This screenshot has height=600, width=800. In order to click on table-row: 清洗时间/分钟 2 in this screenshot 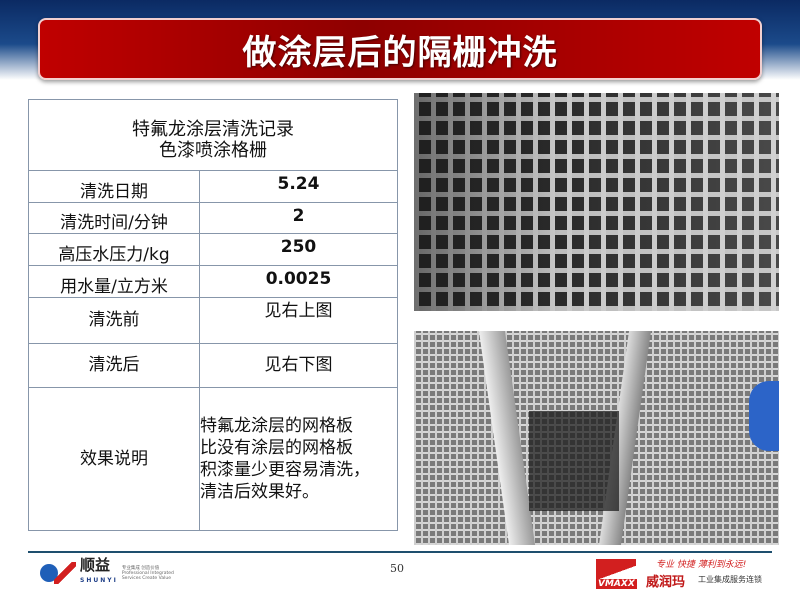, I will do `click(213, 218)`.